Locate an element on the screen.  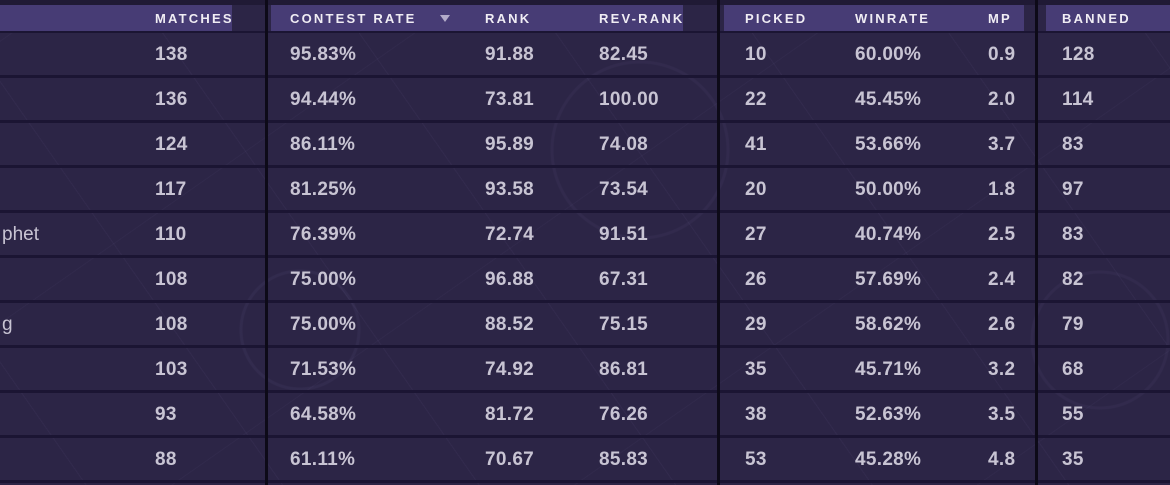
cell-contest: 71.53% is located at coordinates (323, 369).